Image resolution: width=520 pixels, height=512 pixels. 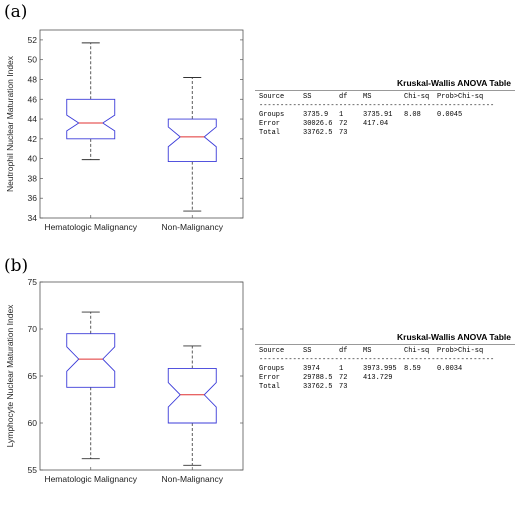 I want to click on anova-row: Groups 3974 1 3973.995 8.59 0.0034, so click(x=387, y=369).